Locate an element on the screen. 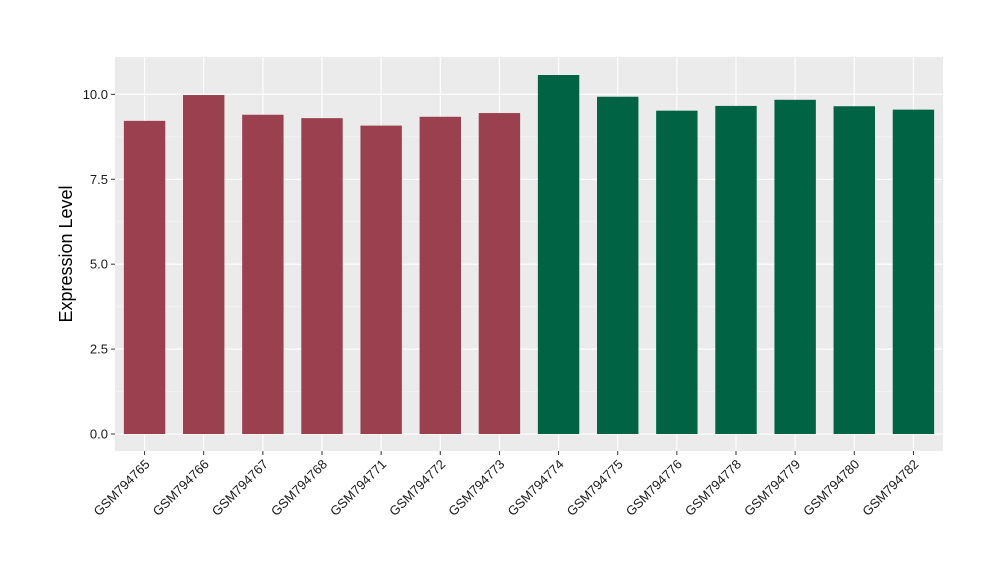  bar-gsm794768 is located at coordinates (322, 276).